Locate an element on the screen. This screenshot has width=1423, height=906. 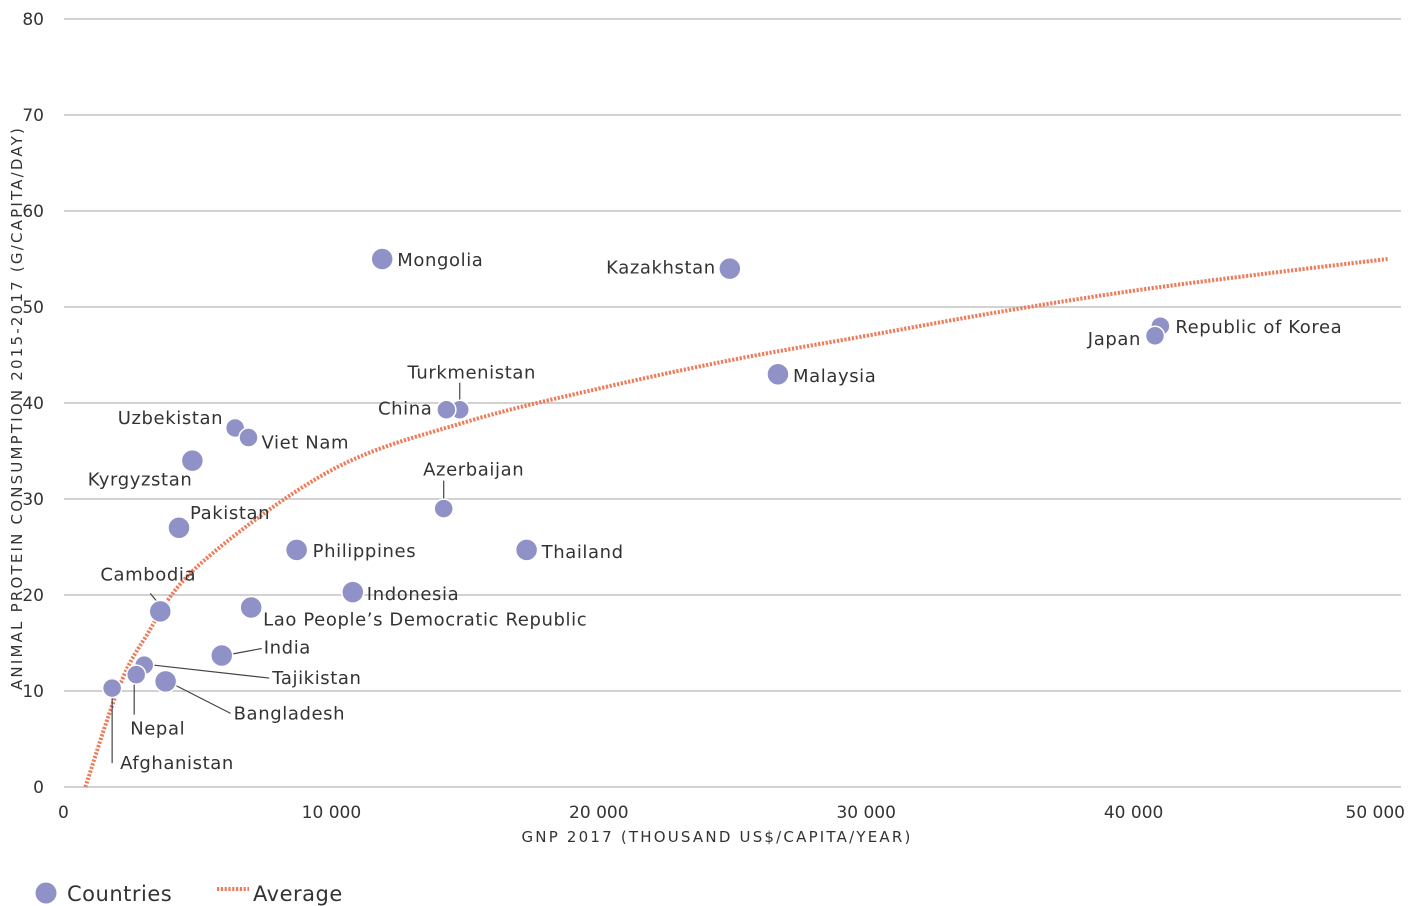
label-azerbaijan: Azerbaijan is located at coordinates (473, 470).